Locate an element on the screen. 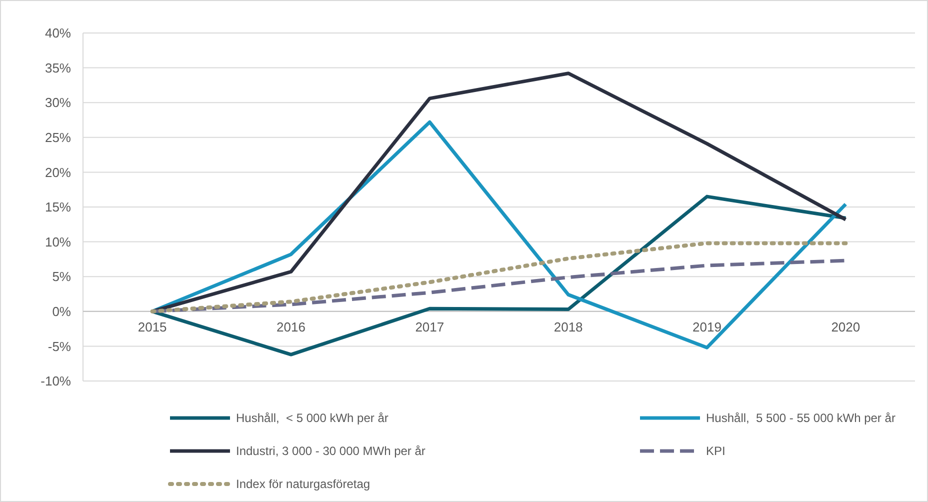 The height and width of the screenshot is (502, 928). y-tick-label: 10% is located at coordinates (58, 242).